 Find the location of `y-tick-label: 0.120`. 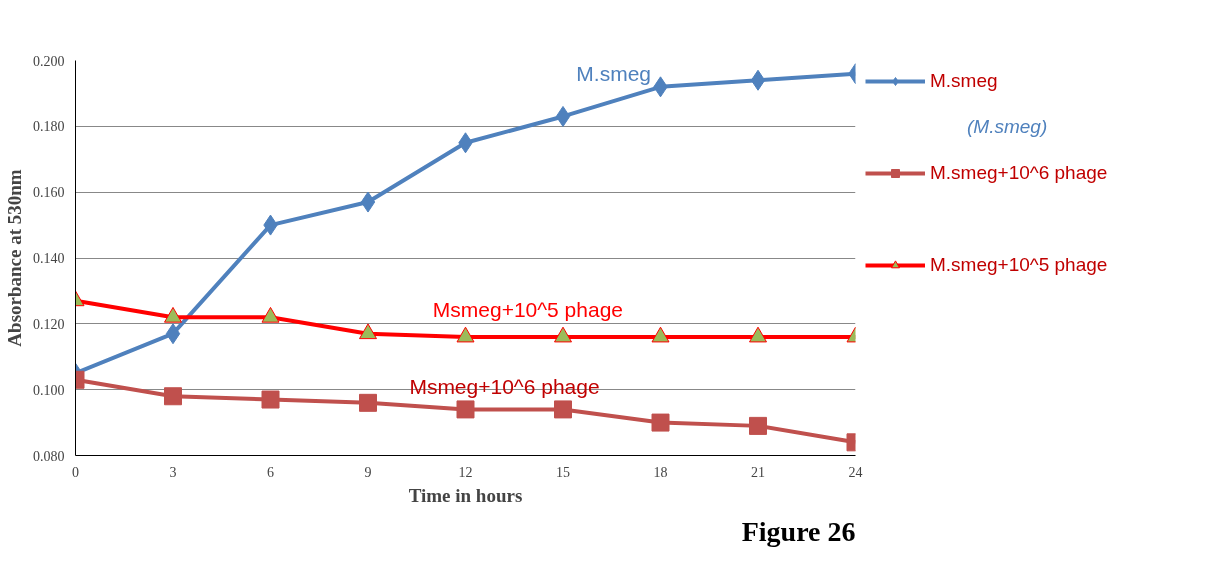

y-tick-label: 0.120 is located at coordinates (49, 324).